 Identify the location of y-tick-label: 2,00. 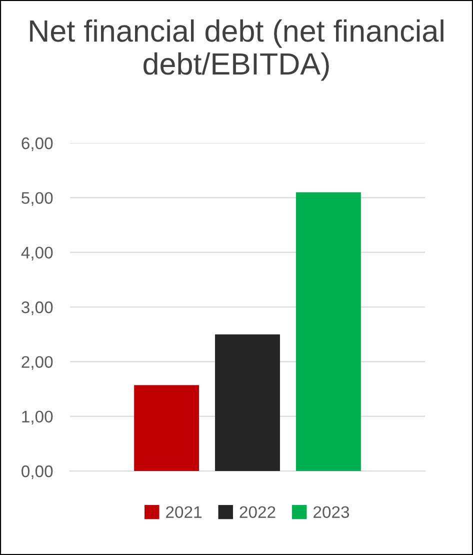
(37, 363).